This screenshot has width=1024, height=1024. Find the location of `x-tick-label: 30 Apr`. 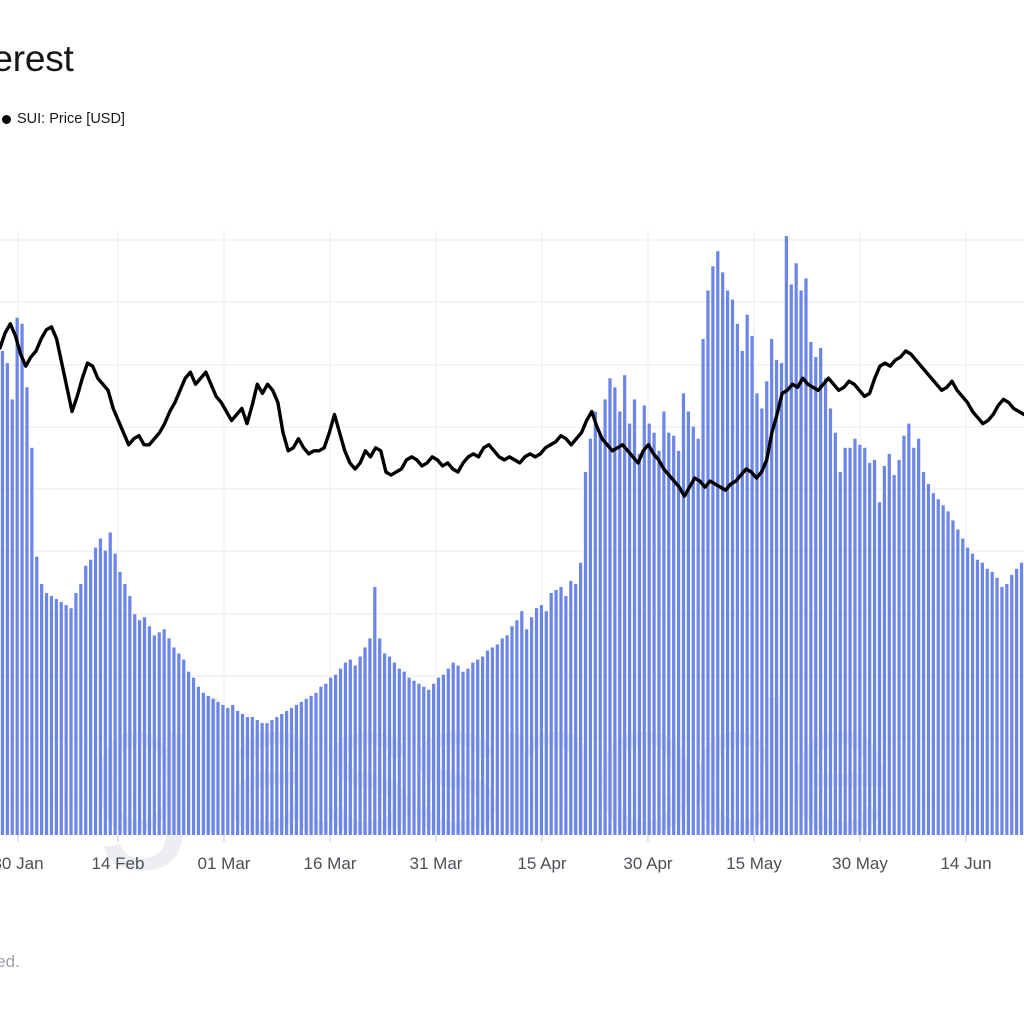

x-tick-label: 30 Apr is located at coordinates (648, 863).